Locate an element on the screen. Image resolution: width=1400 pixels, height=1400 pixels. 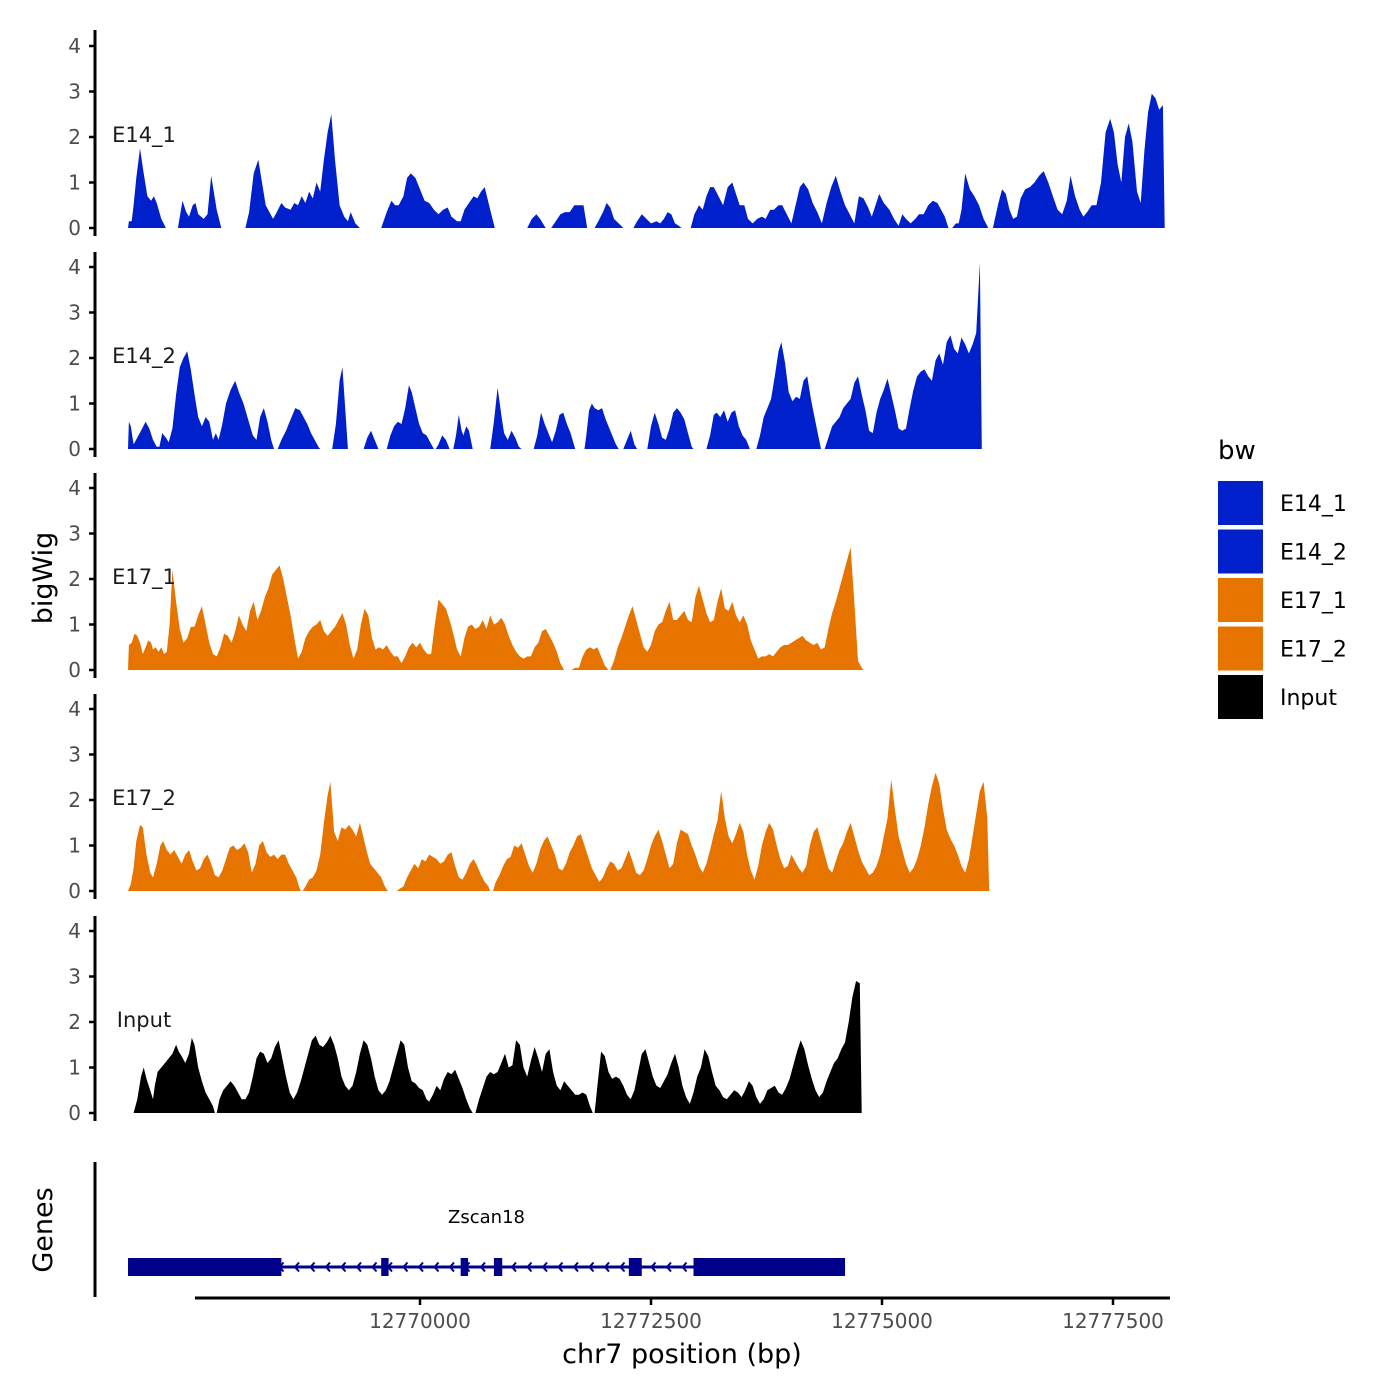
x-tick-label: 12775000 is located at coordinates (882, 1321).